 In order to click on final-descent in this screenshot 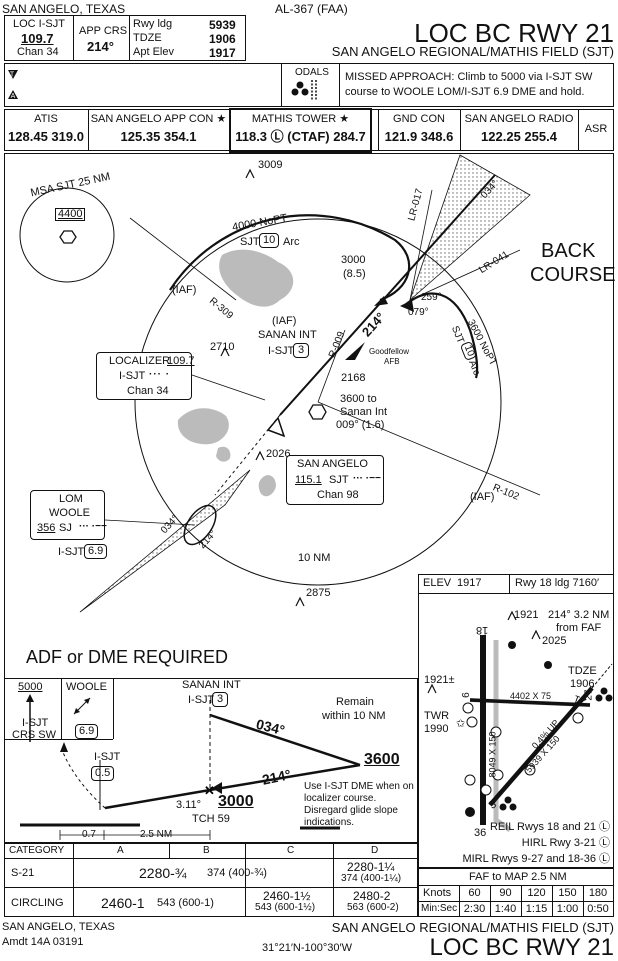, I will do `click(157, 799)`.